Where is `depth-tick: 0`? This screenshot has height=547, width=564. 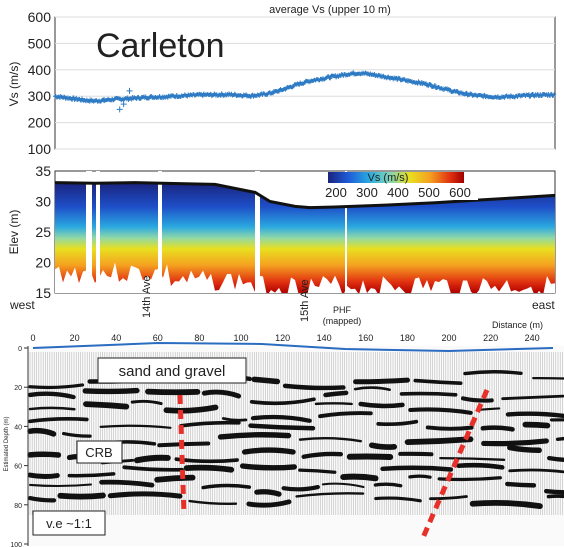 depth-tick: 0 is located at coordinates (20, 349).